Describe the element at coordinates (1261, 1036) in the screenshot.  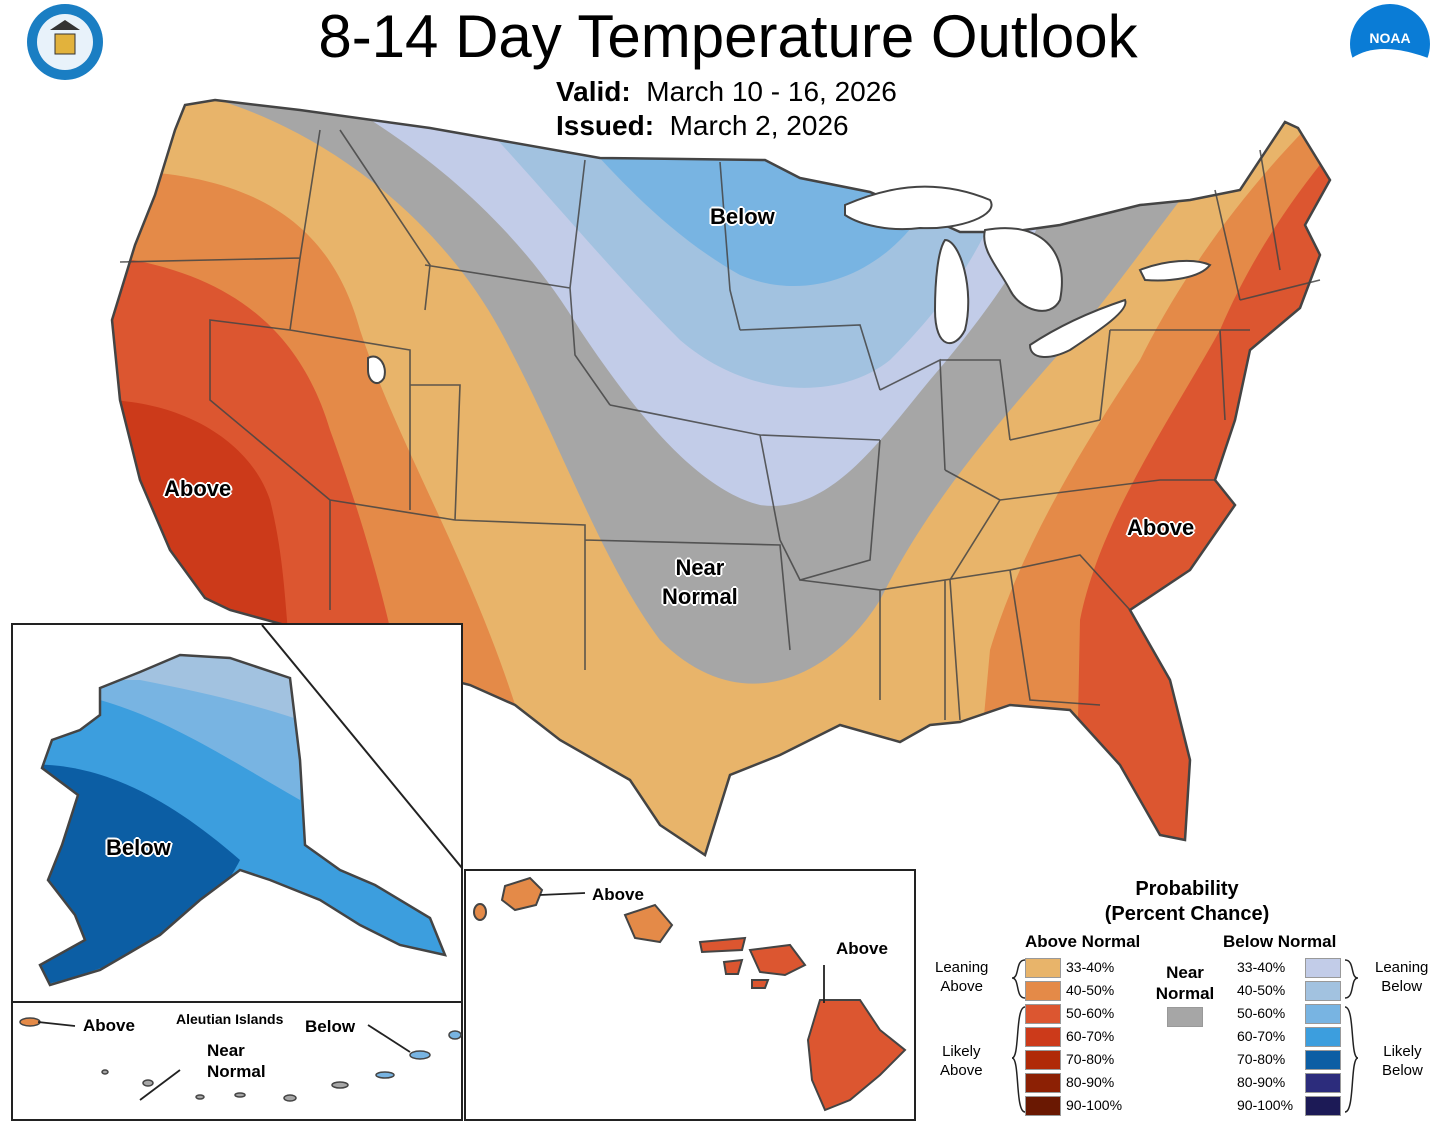
I see `legend-below-range: 60-70%` at that location.